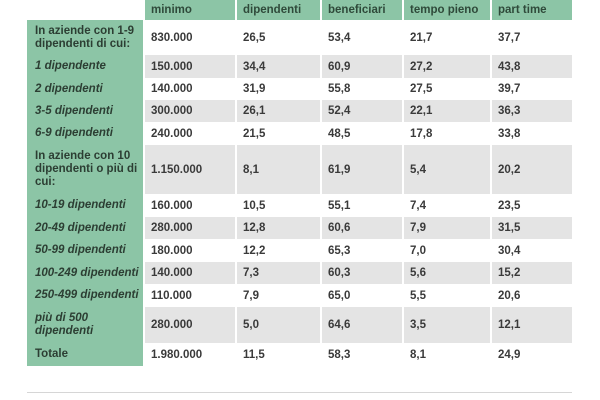  Describe the element at coordinates (279, 111) in the screenshot. I see `cell-dipendenti: 26,1` at that location.